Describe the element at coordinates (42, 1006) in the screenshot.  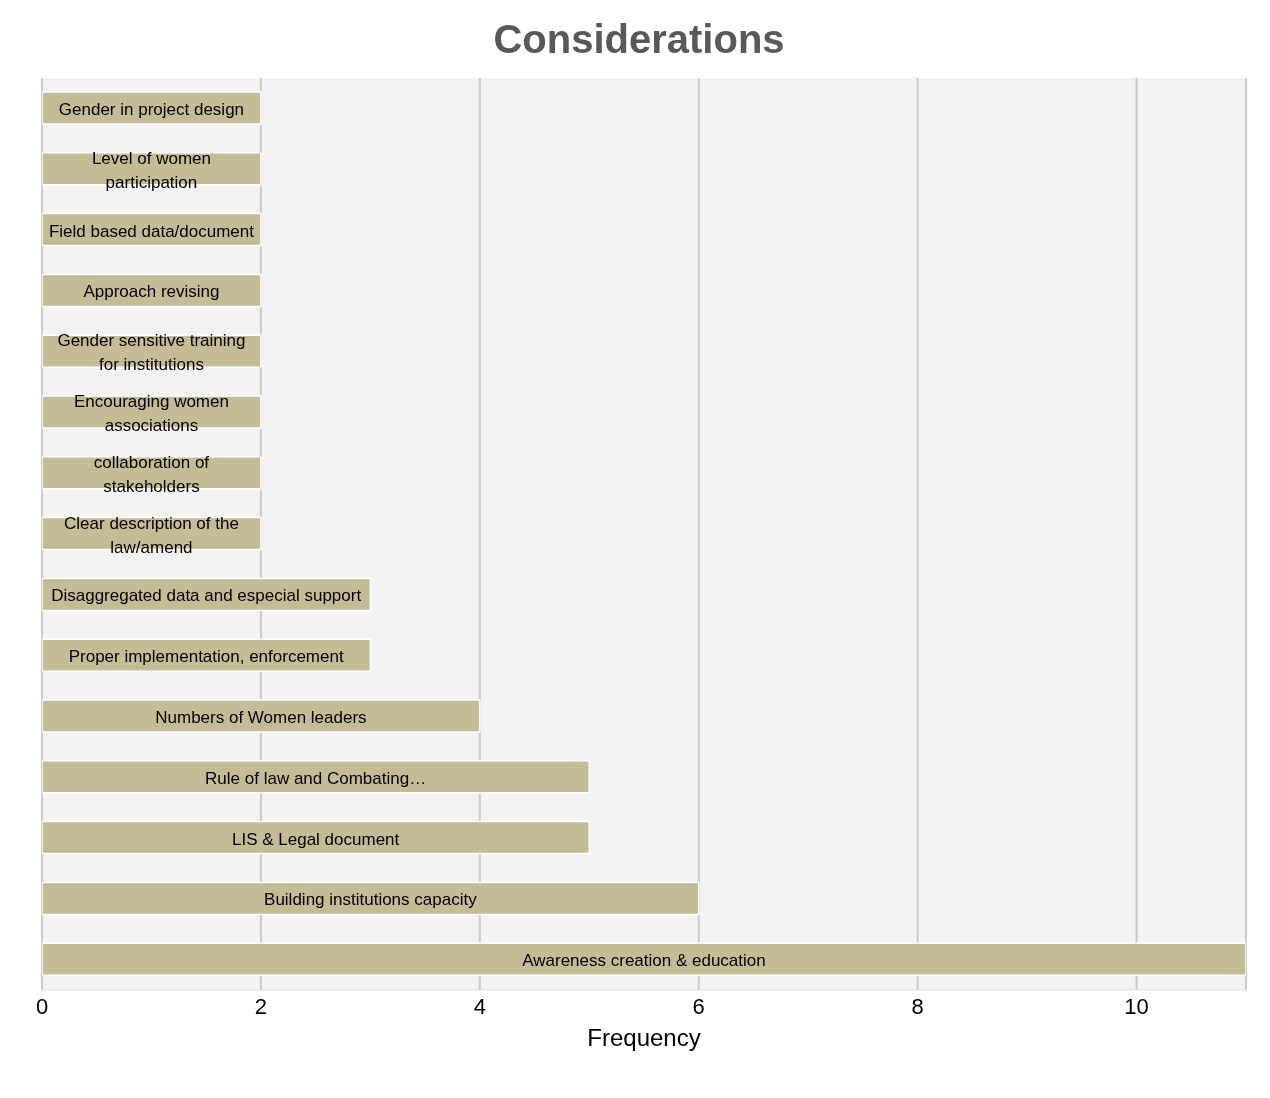
I see `x-tick-label: 0` at that location.